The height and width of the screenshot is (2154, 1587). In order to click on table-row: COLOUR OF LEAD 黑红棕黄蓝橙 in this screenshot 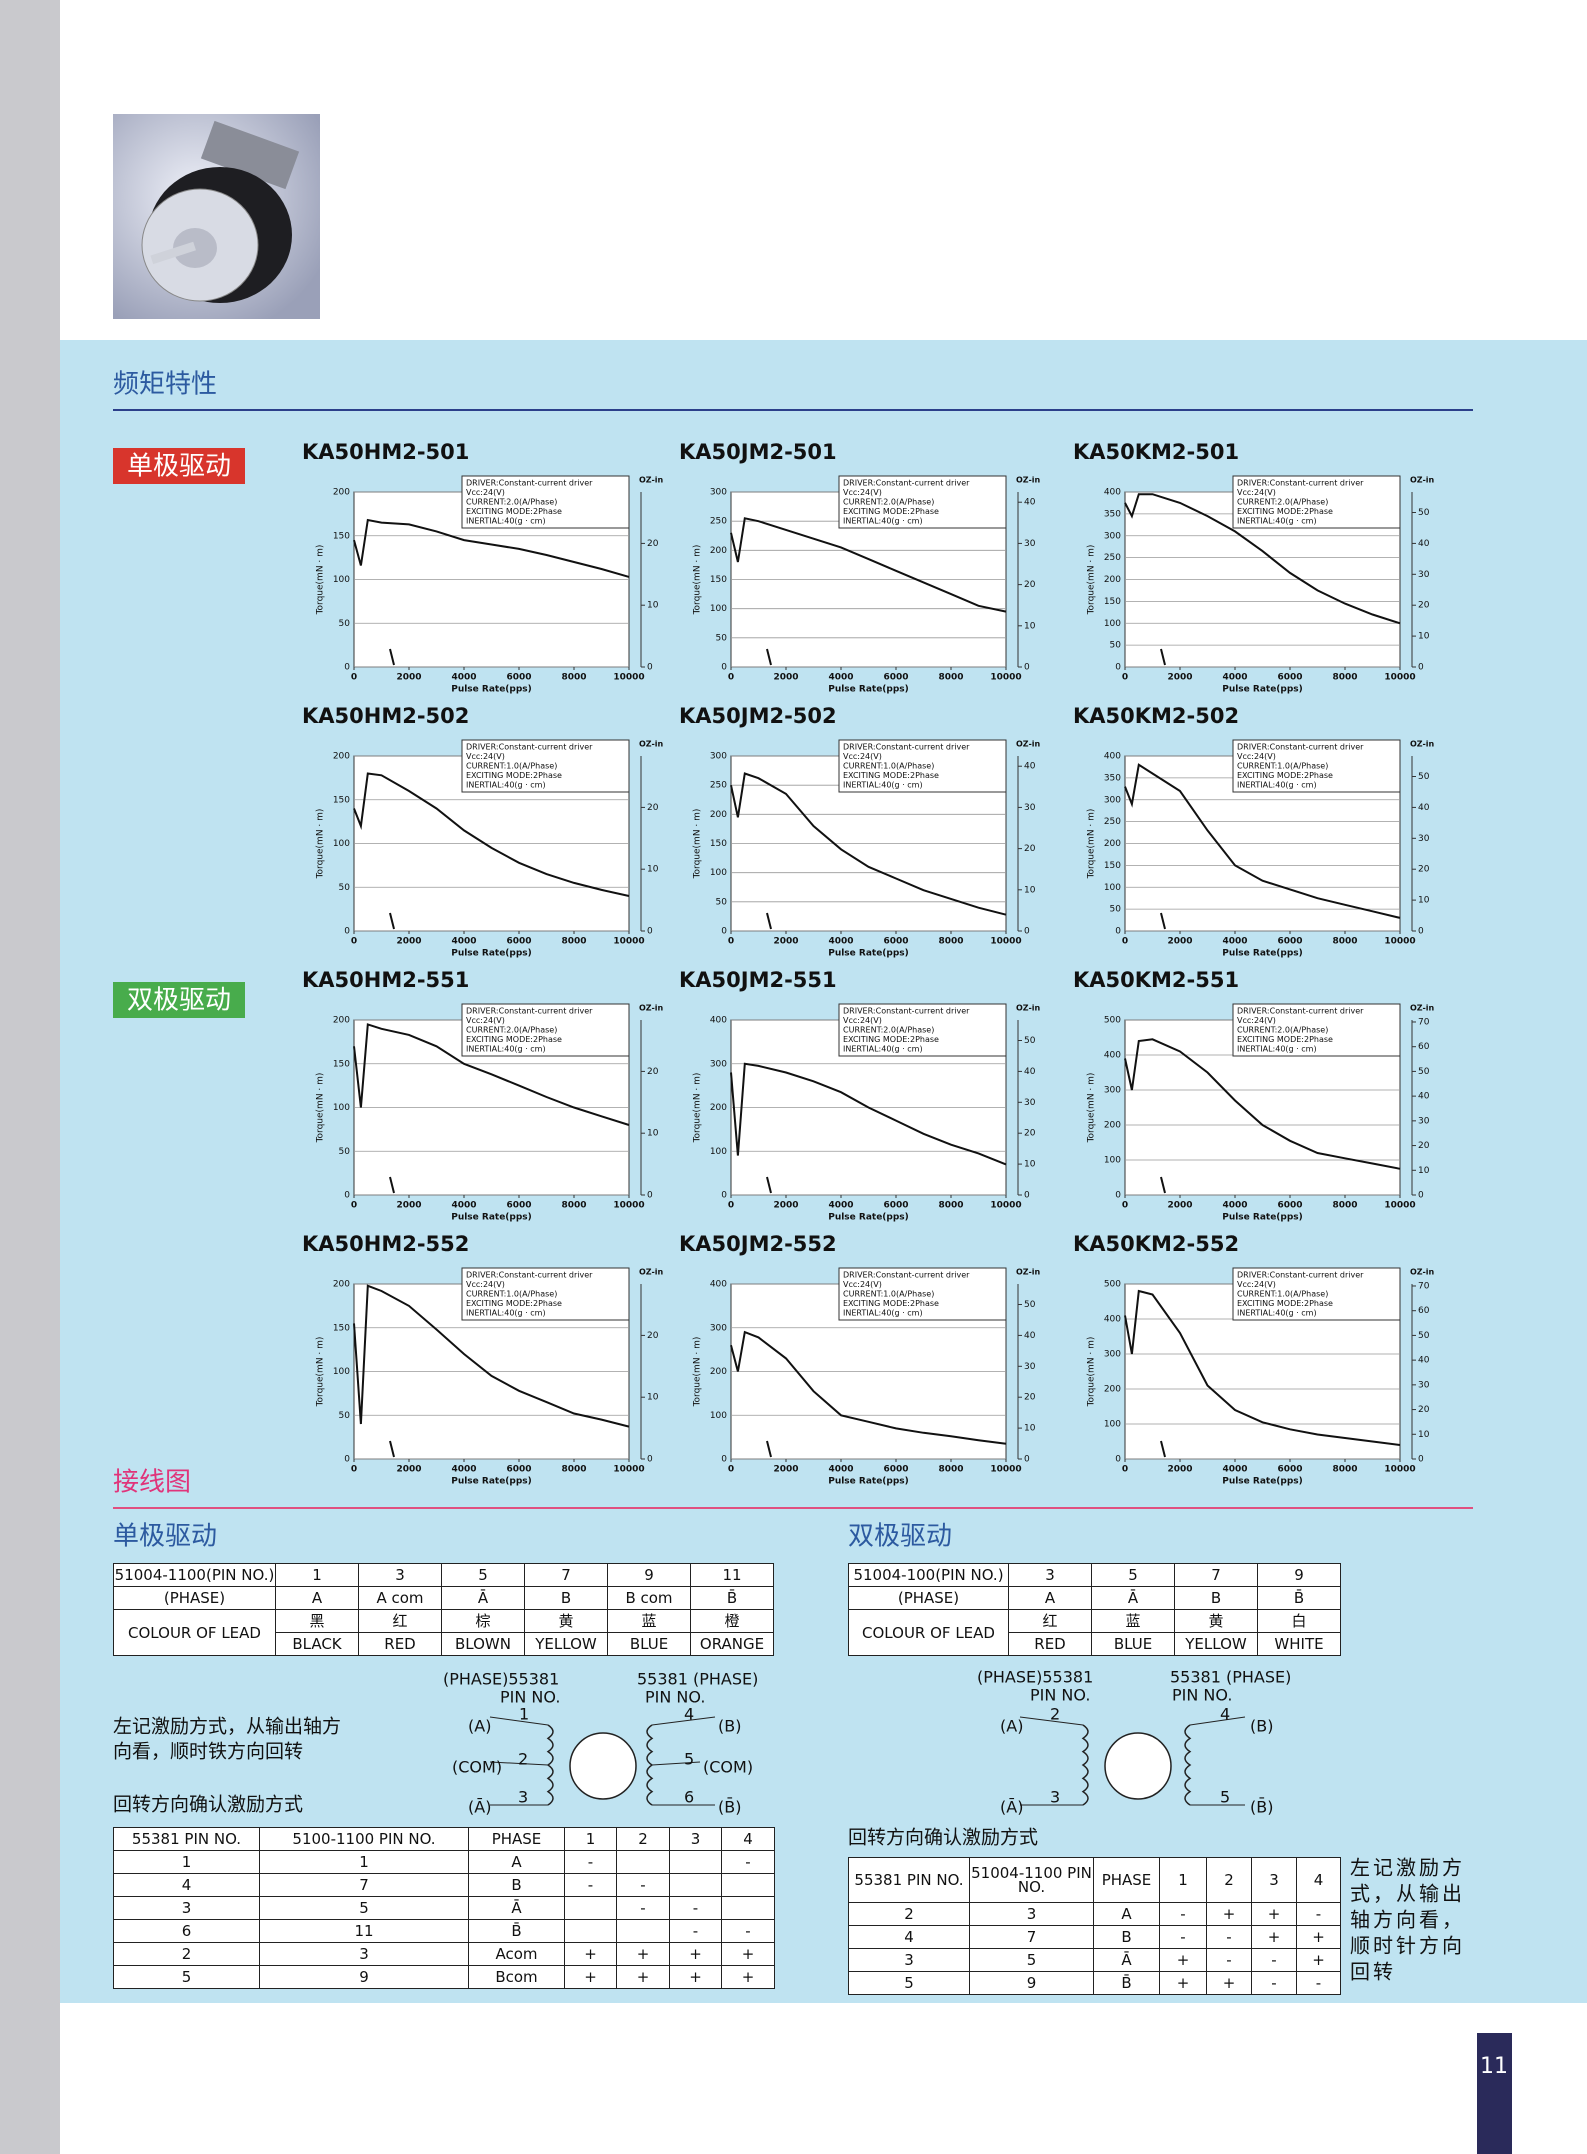, I will do `click(443, 1632)`.